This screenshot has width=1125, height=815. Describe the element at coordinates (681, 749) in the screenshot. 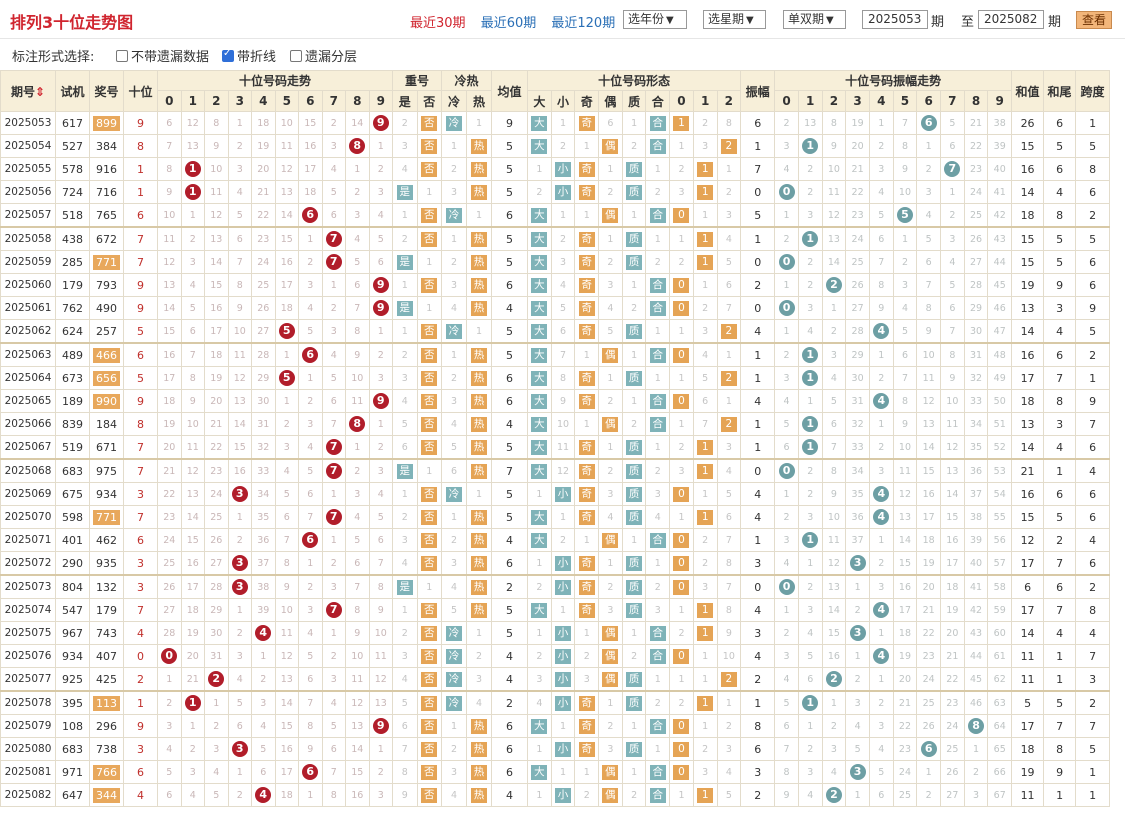

I see `shape-tag-value: 0` at that location.